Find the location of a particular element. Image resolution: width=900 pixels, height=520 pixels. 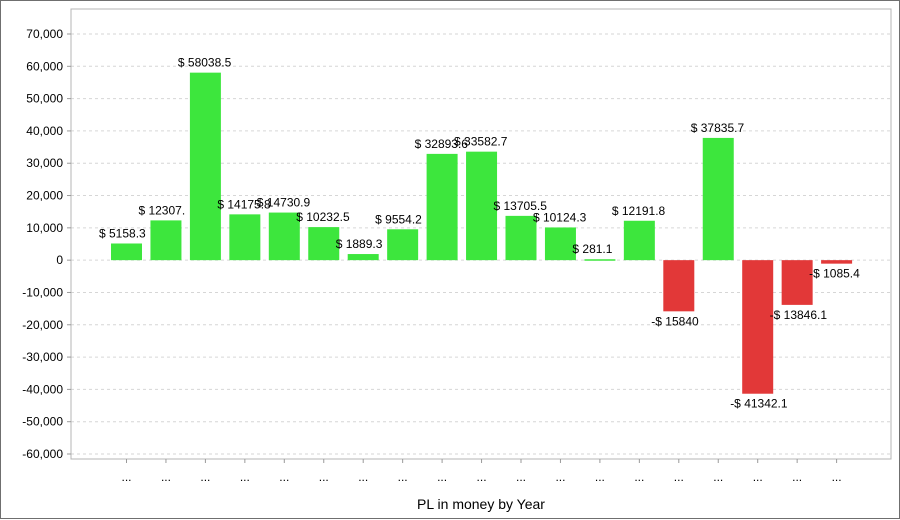

y-tick-label: 30,000 is located at coordinates (44, 163).